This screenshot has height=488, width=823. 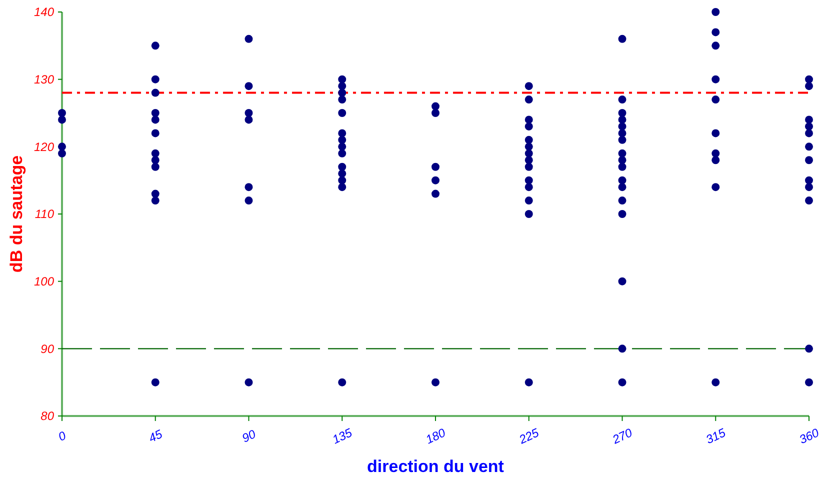 I want to click on y-tick-label: 110, so click(x=44, y=214).